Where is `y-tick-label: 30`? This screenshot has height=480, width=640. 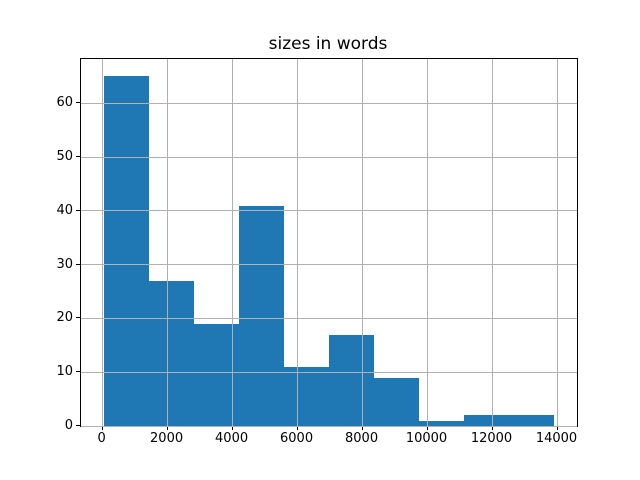
y-tick-label: 30 is located at coordinates (64, 264).